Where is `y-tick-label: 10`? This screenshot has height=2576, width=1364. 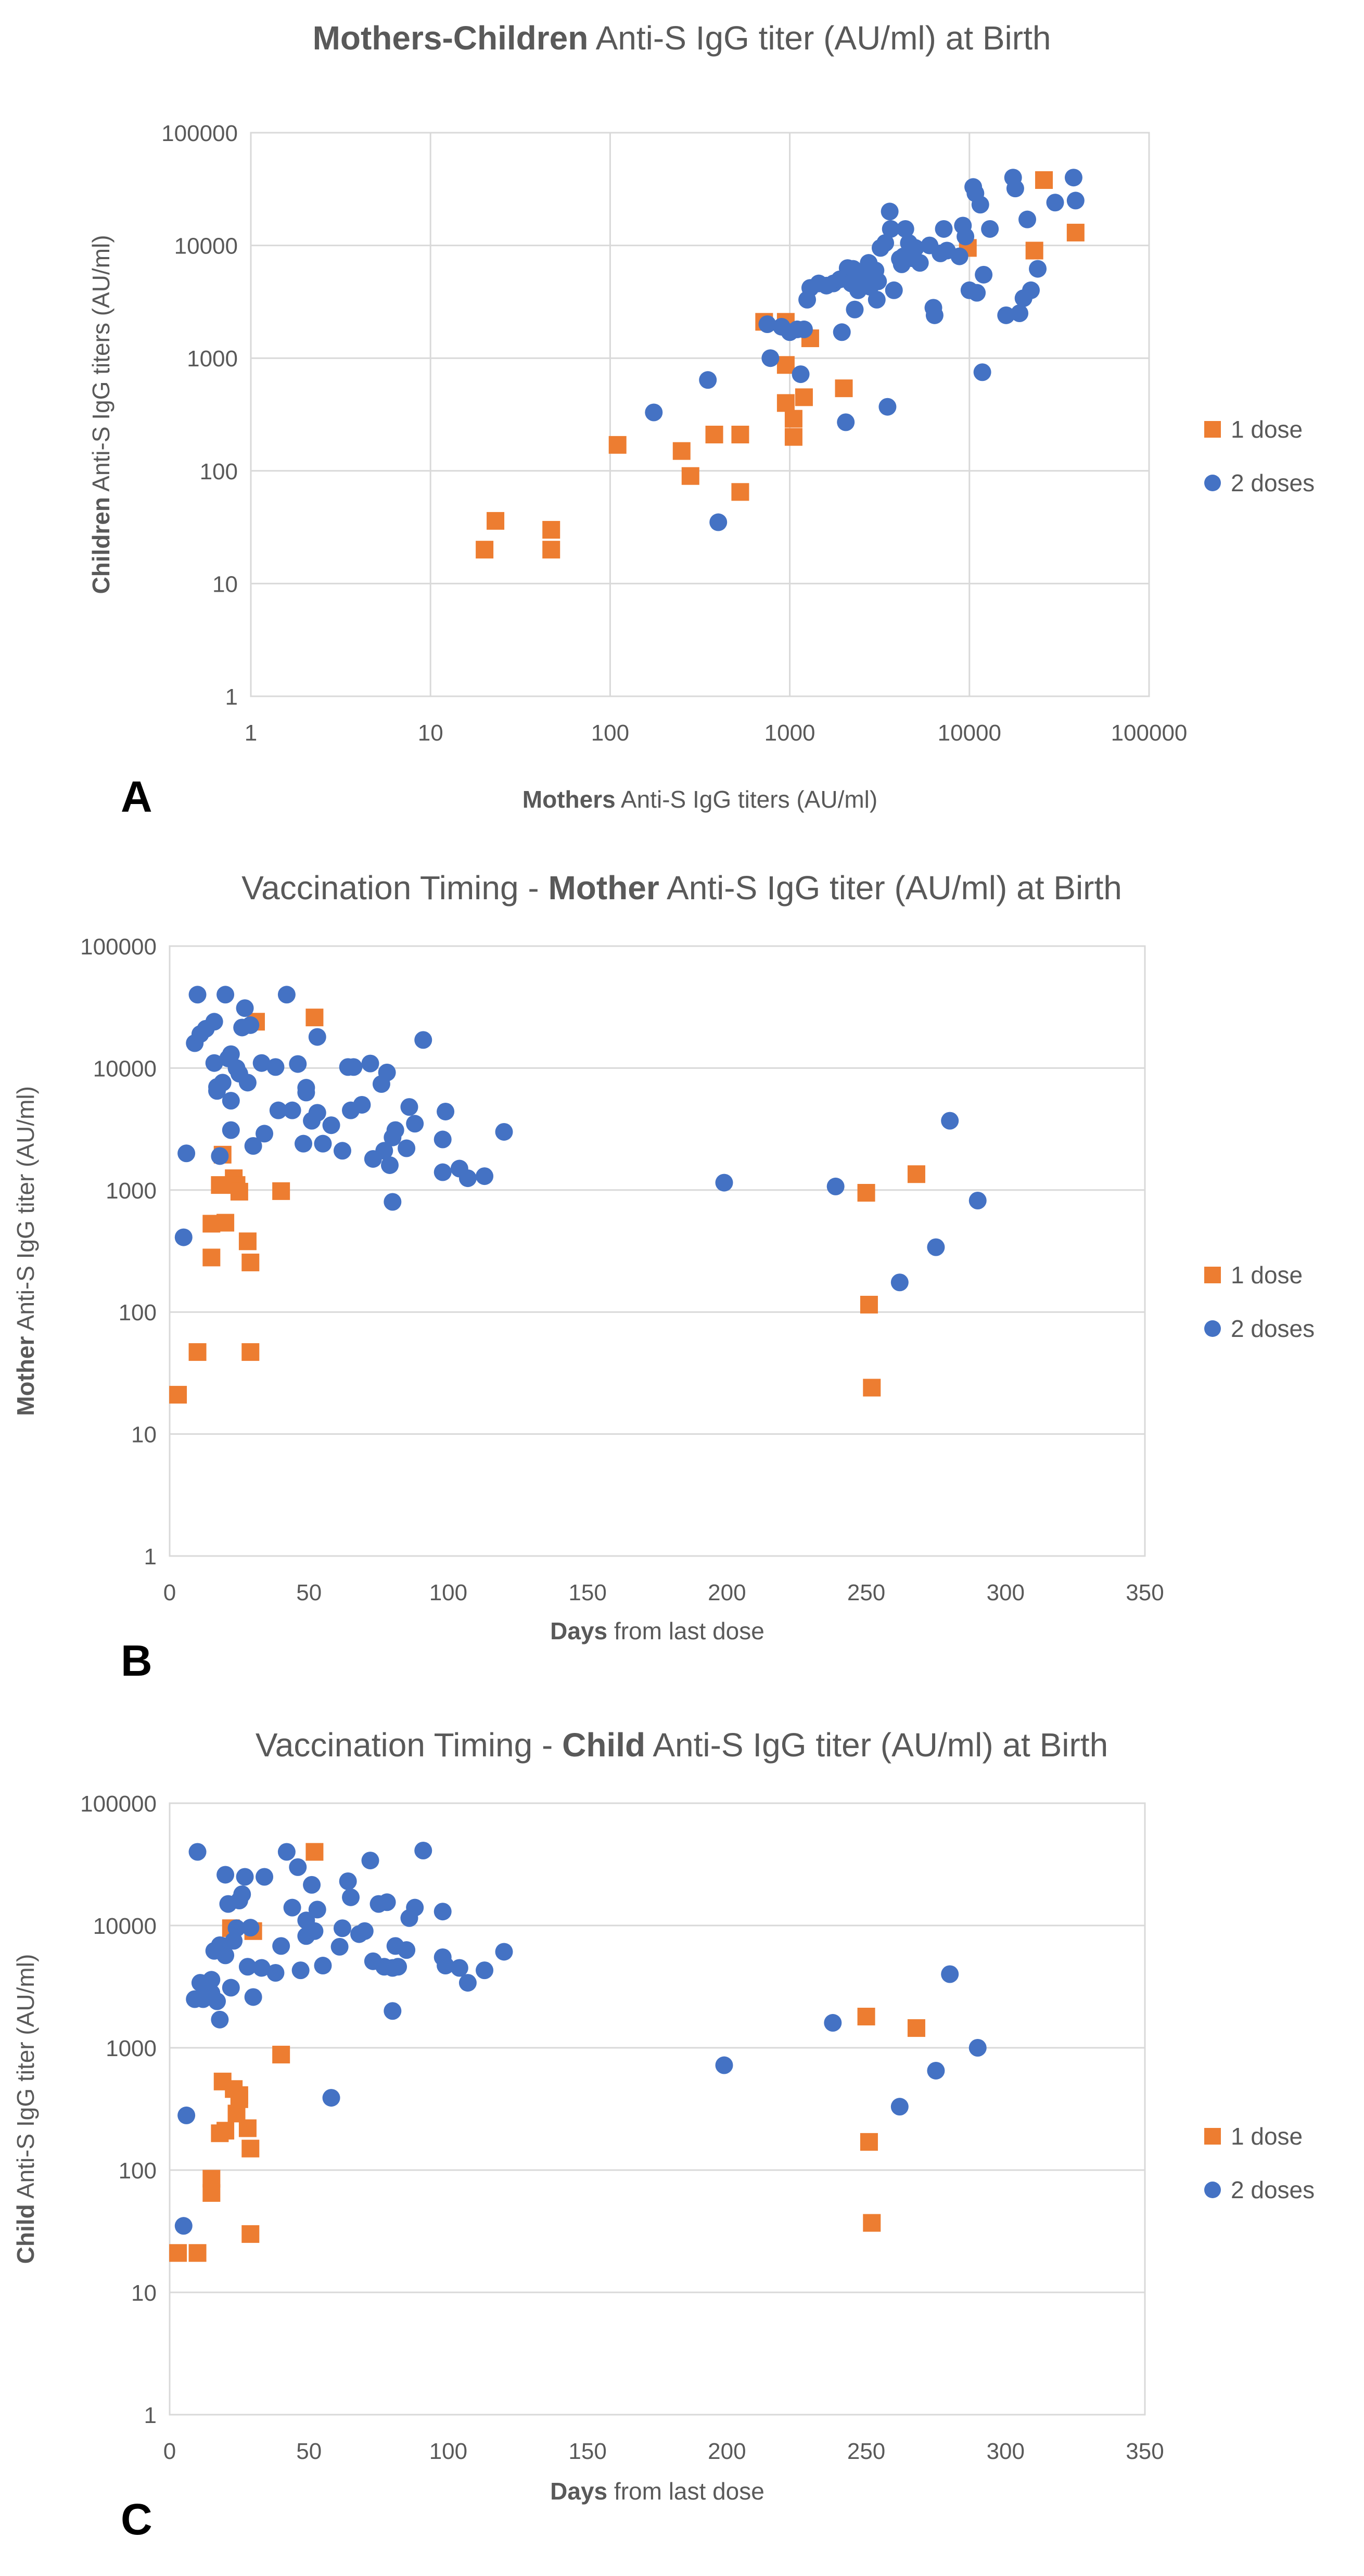
y-tick-label: 10 is located at coordinates (144, 2293).